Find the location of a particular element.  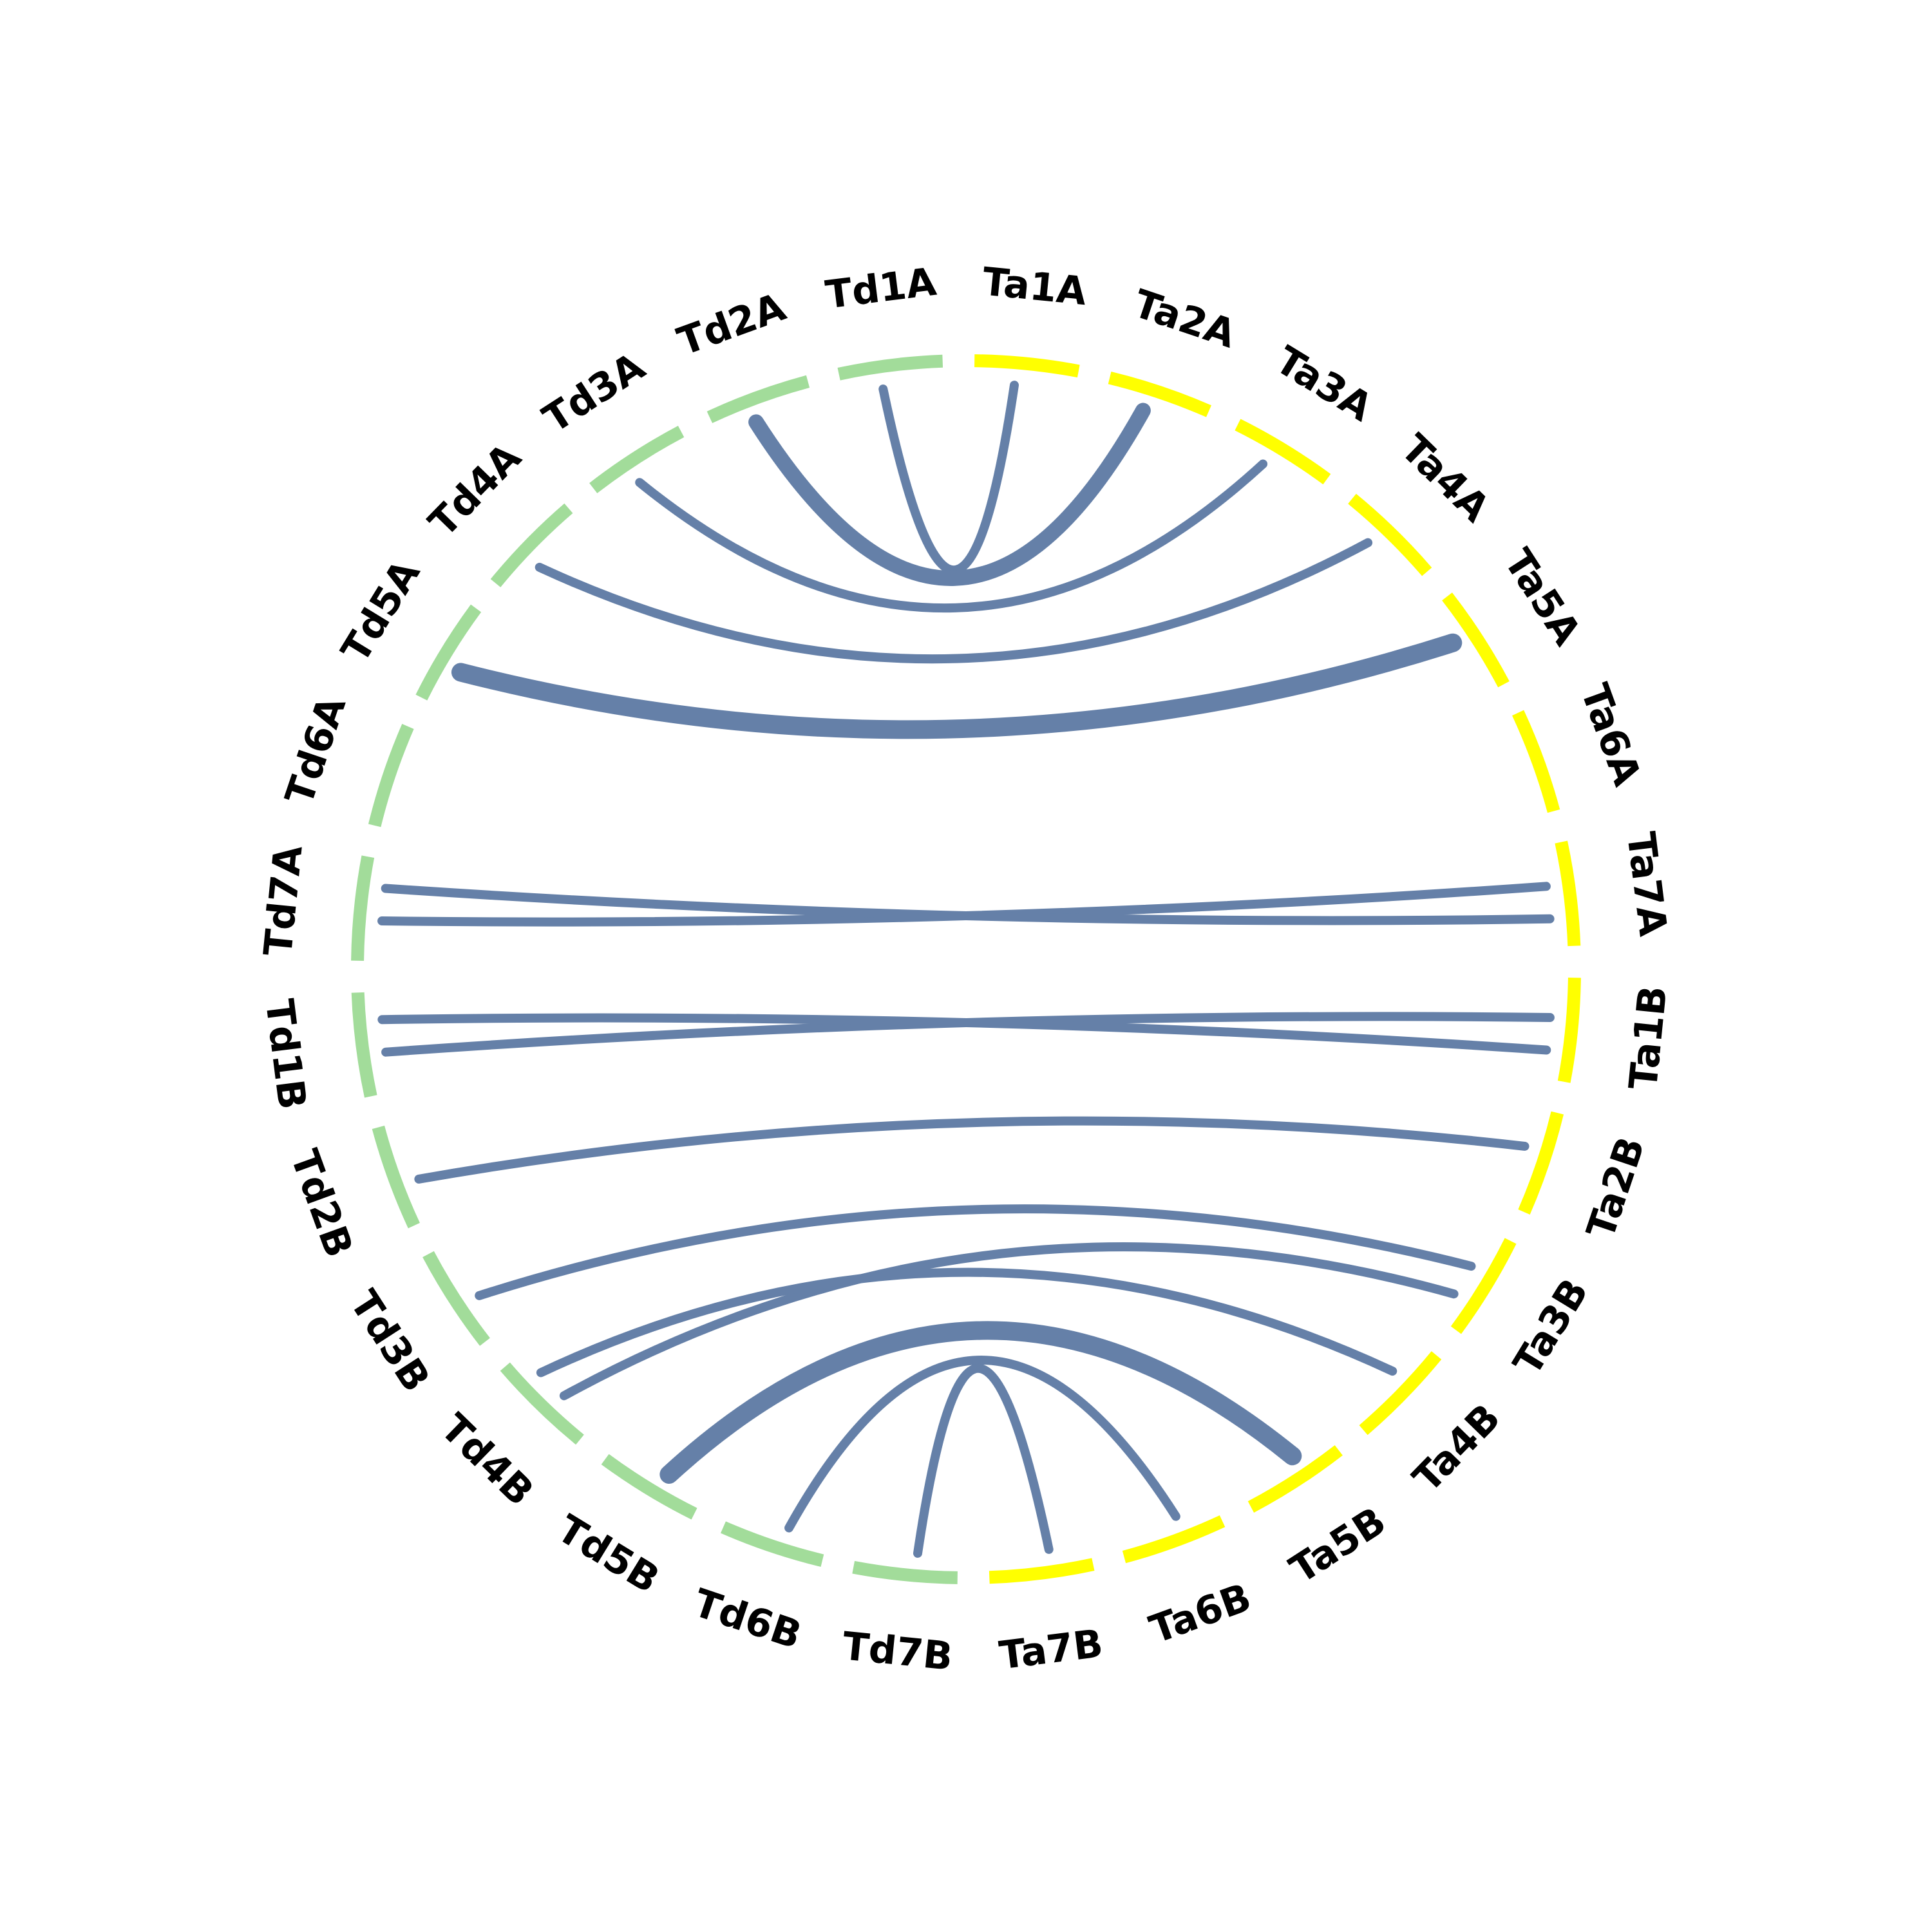

segment-arc-ta6b is located at coordinates (1174, 1539).